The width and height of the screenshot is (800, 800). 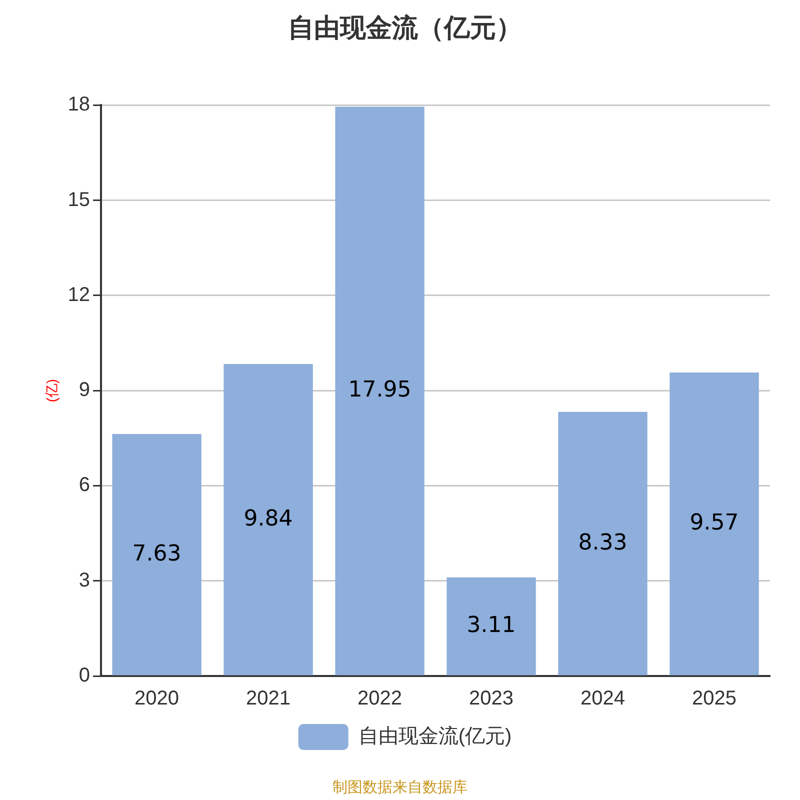 I want to click on data-label: 7.63, so click(x=157, y=553).